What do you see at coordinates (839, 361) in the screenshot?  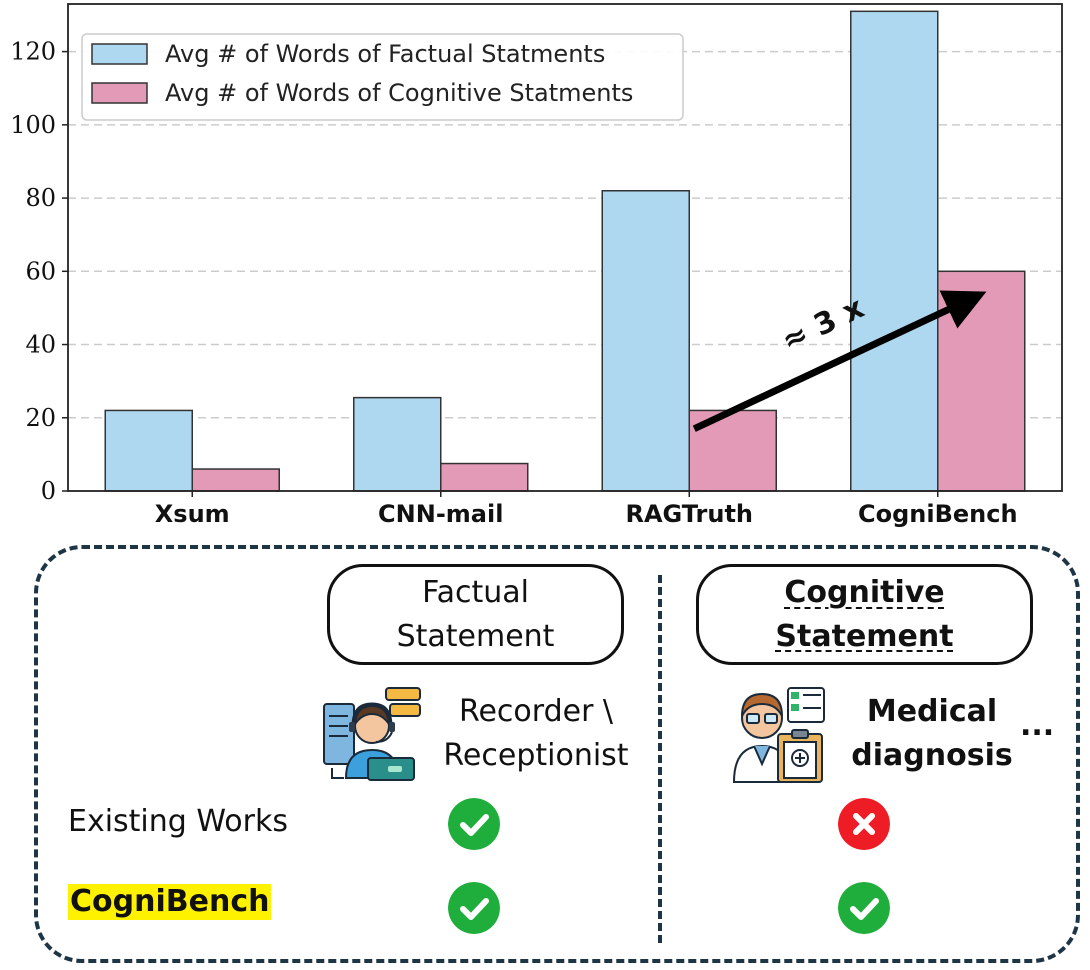 I see `ratio-arrow` at bounding box center [839, 361].